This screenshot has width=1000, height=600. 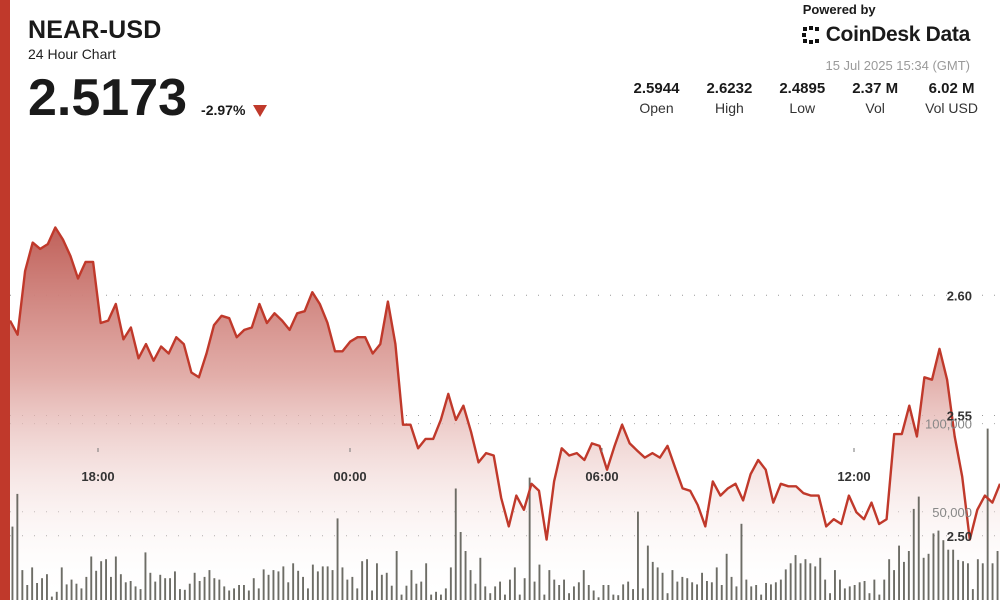 I want to click on x-tick-label: 06:00, so click(x=601, y=476).